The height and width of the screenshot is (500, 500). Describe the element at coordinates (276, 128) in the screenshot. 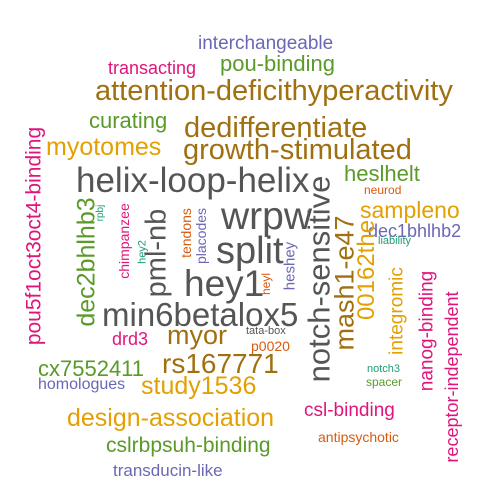

I see `word-dedifferentiate: dedifferentiate` at that location.